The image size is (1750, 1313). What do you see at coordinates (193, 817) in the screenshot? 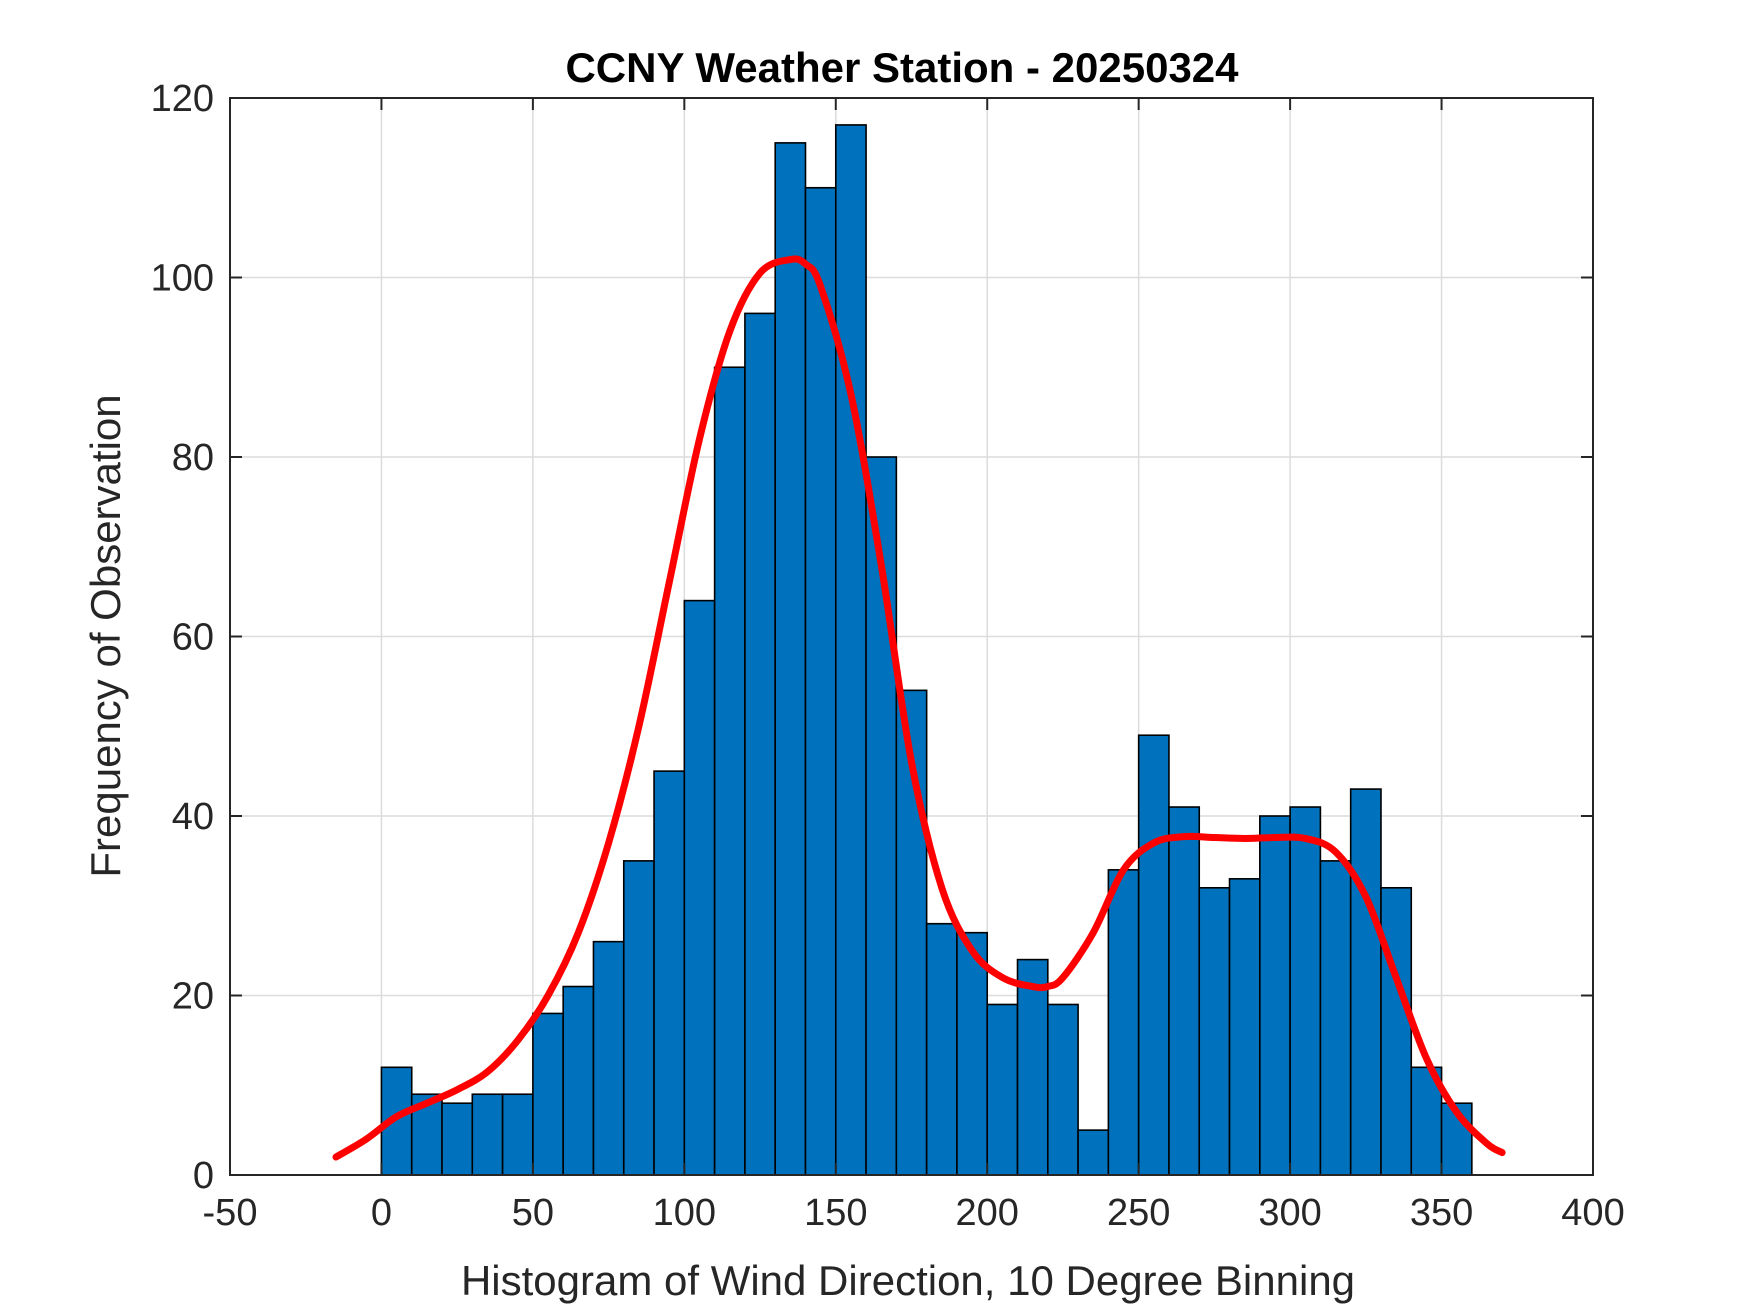
I see `y-tick-label: 40` at bounding box center [193, 817].